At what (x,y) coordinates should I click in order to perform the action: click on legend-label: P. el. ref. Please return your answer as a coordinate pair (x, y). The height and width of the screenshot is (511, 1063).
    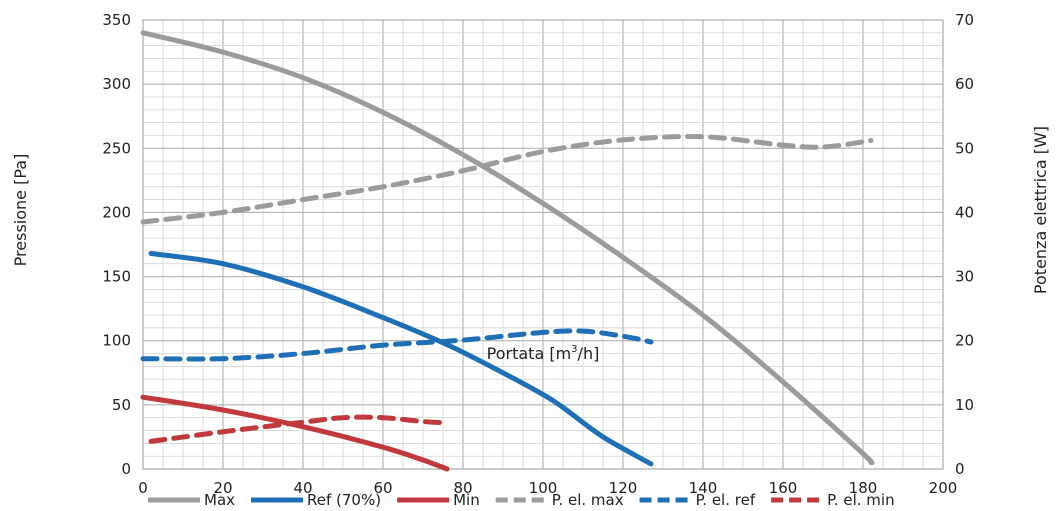
    Looking at the image, I should click on (726, 500).